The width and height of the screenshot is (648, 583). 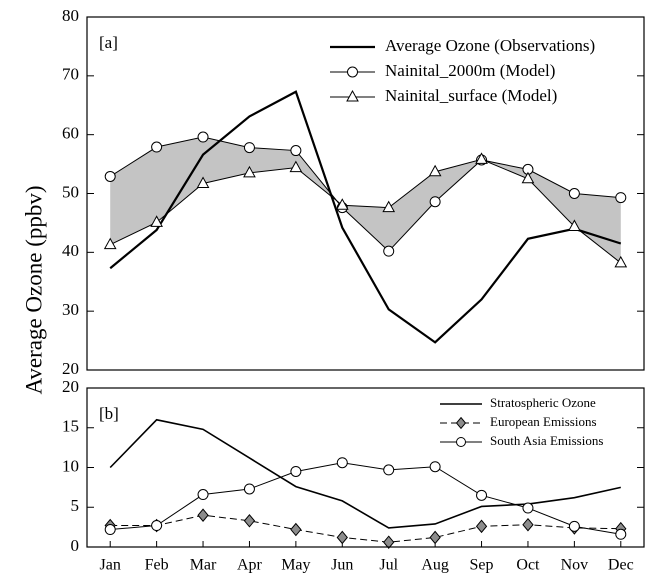 What do you see at coordinates (543, 421) in the screenshot?
I see `legend-label: European Emissions` at bounding box center [543, 421].